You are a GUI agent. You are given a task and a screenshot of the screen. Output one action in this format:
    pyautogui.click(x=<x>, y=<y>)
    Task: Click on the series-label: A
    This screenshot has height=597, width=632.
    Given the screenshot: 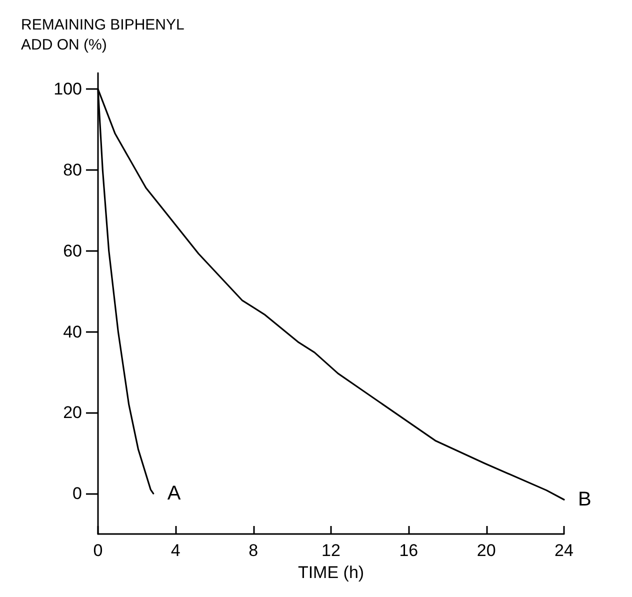 What is the action you would take?
    pyautogui.click(x=174, y=493)
    